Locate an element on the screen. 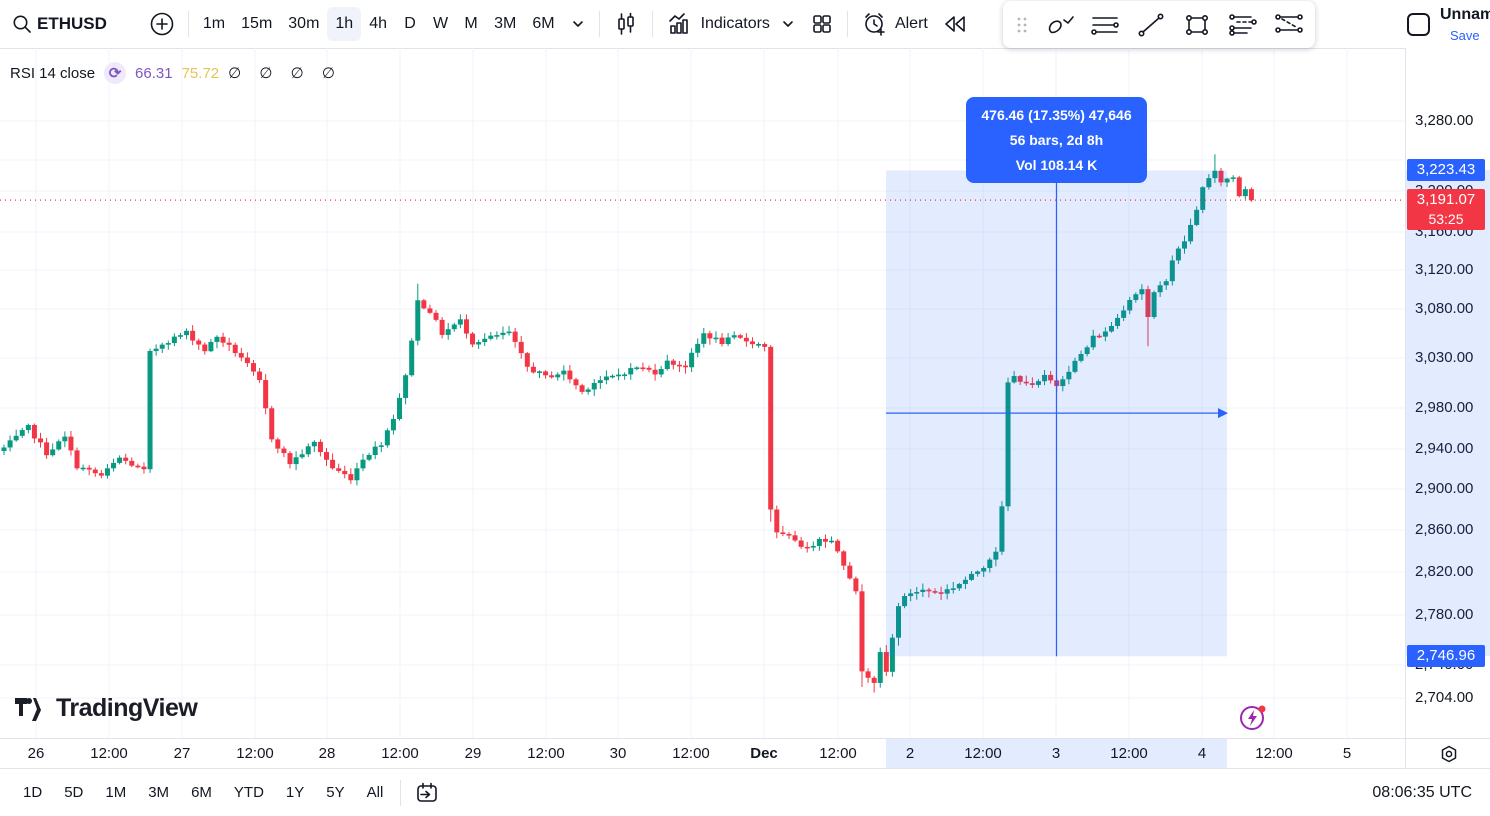 The width and height of the screenshot is (1490, 816). layout-grid-icon is located at coordinates (822, 24).